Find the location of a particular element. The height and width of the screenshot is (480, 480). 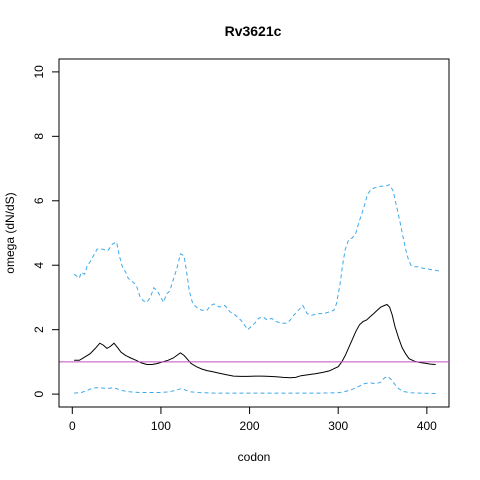

x-tick-label: 100 is located at coordinates (161, 426).